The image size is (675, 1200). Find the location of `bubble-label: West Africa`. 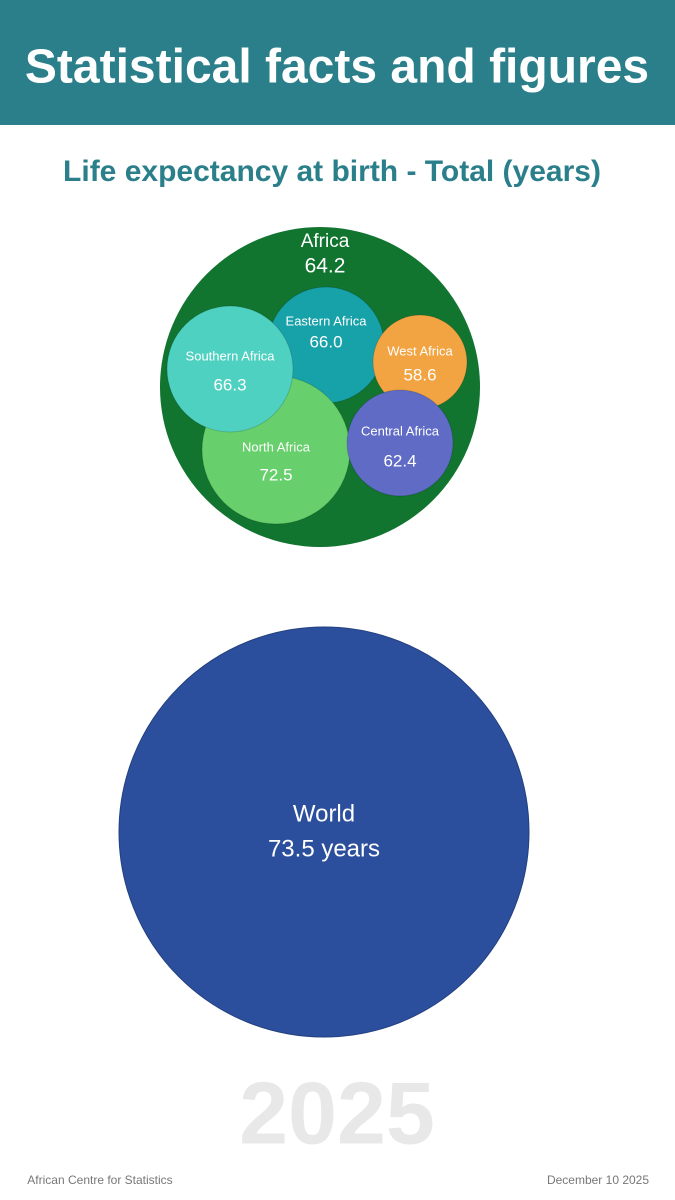

bubble-label: West Africa is located at coordinates (420, 350).